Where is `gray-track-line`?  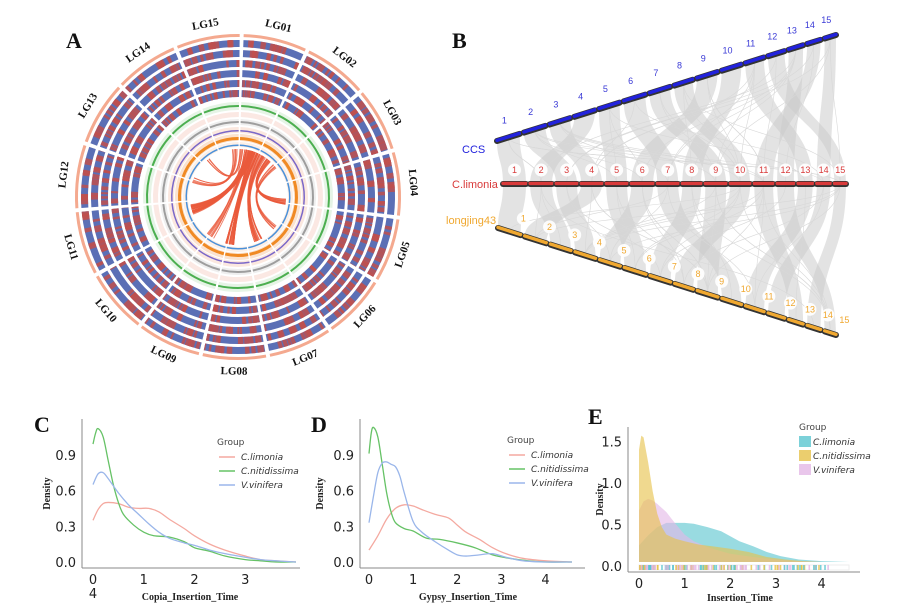 gray-track-line is located at coordinates (255, 125).